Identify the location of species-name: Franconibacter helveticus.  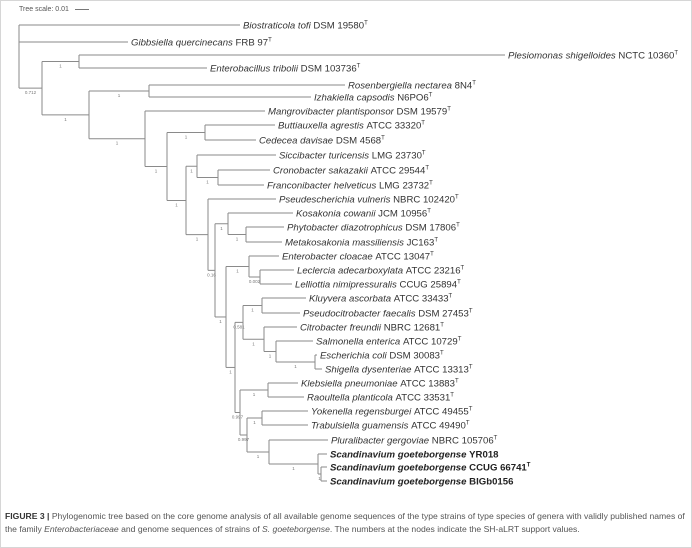
(323, 186).